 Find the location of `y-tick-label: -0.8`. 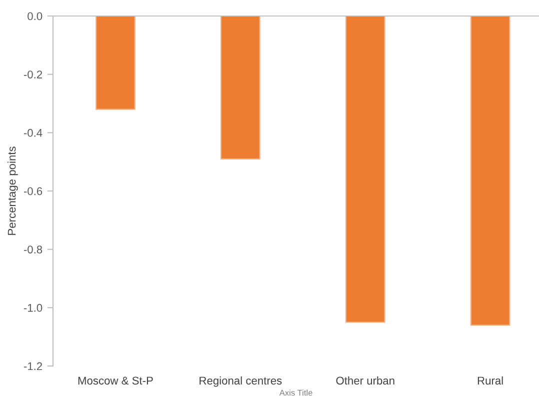

y-tick-label: -0.8 is located at coordinates (33, 250).